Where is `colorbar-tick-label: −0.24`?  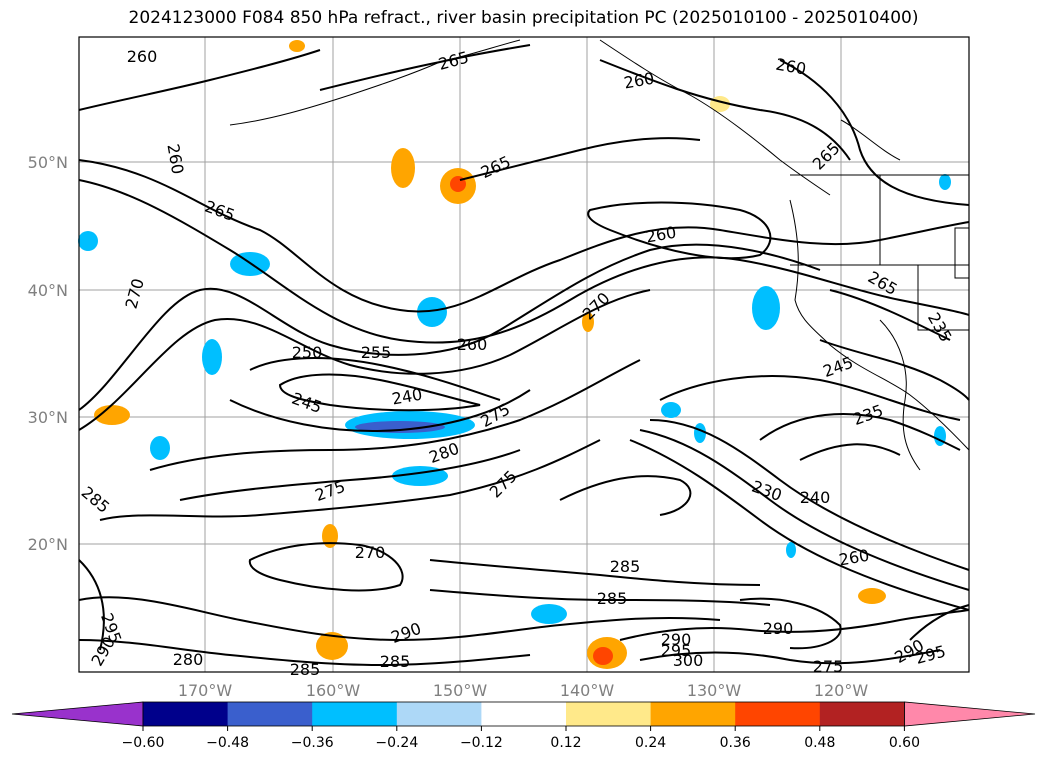
colorbar-tick-label: −0.24 is located at coordinates (396, 743).